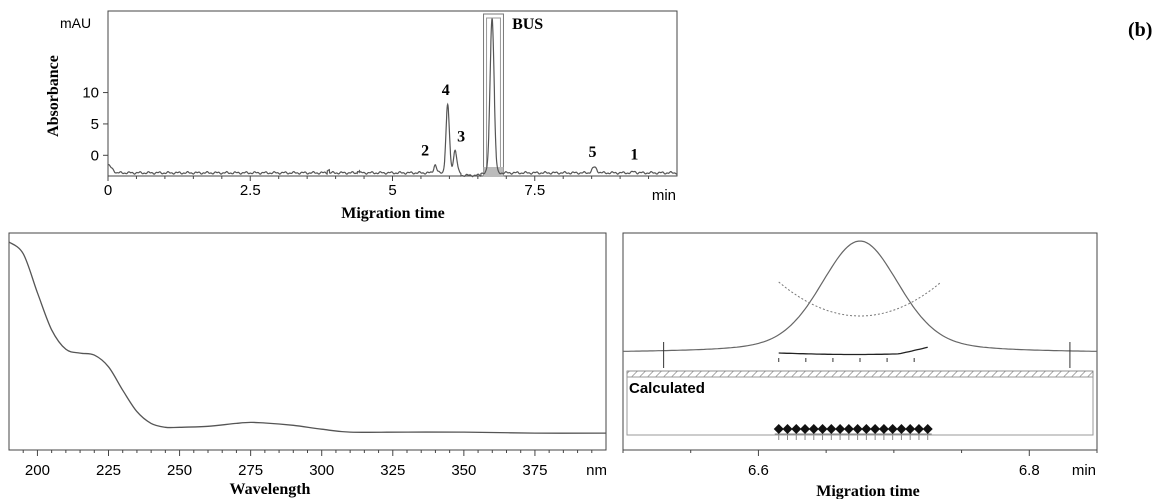  Describe the element at coordinates (108, 190) in the screenshot. I see `x-tick-label: 0` at that location.